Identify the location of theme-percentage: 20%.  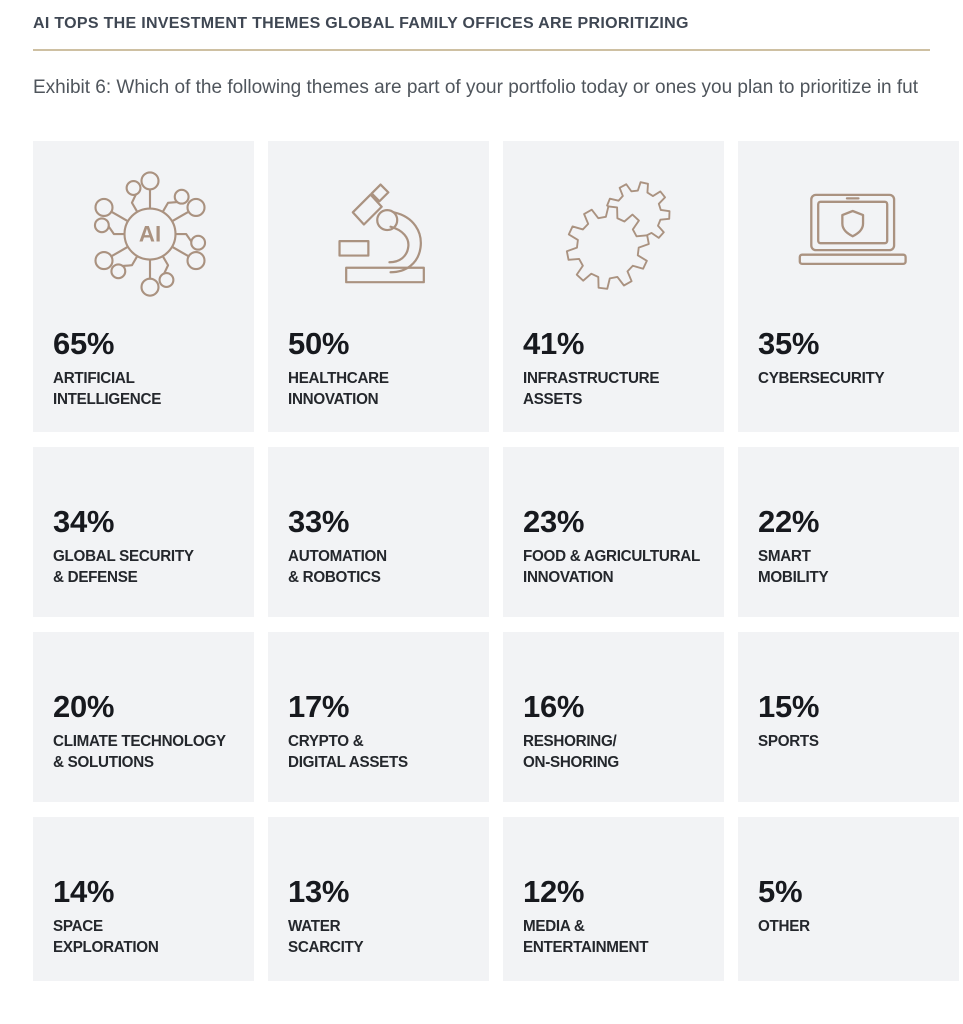
(84, 706).